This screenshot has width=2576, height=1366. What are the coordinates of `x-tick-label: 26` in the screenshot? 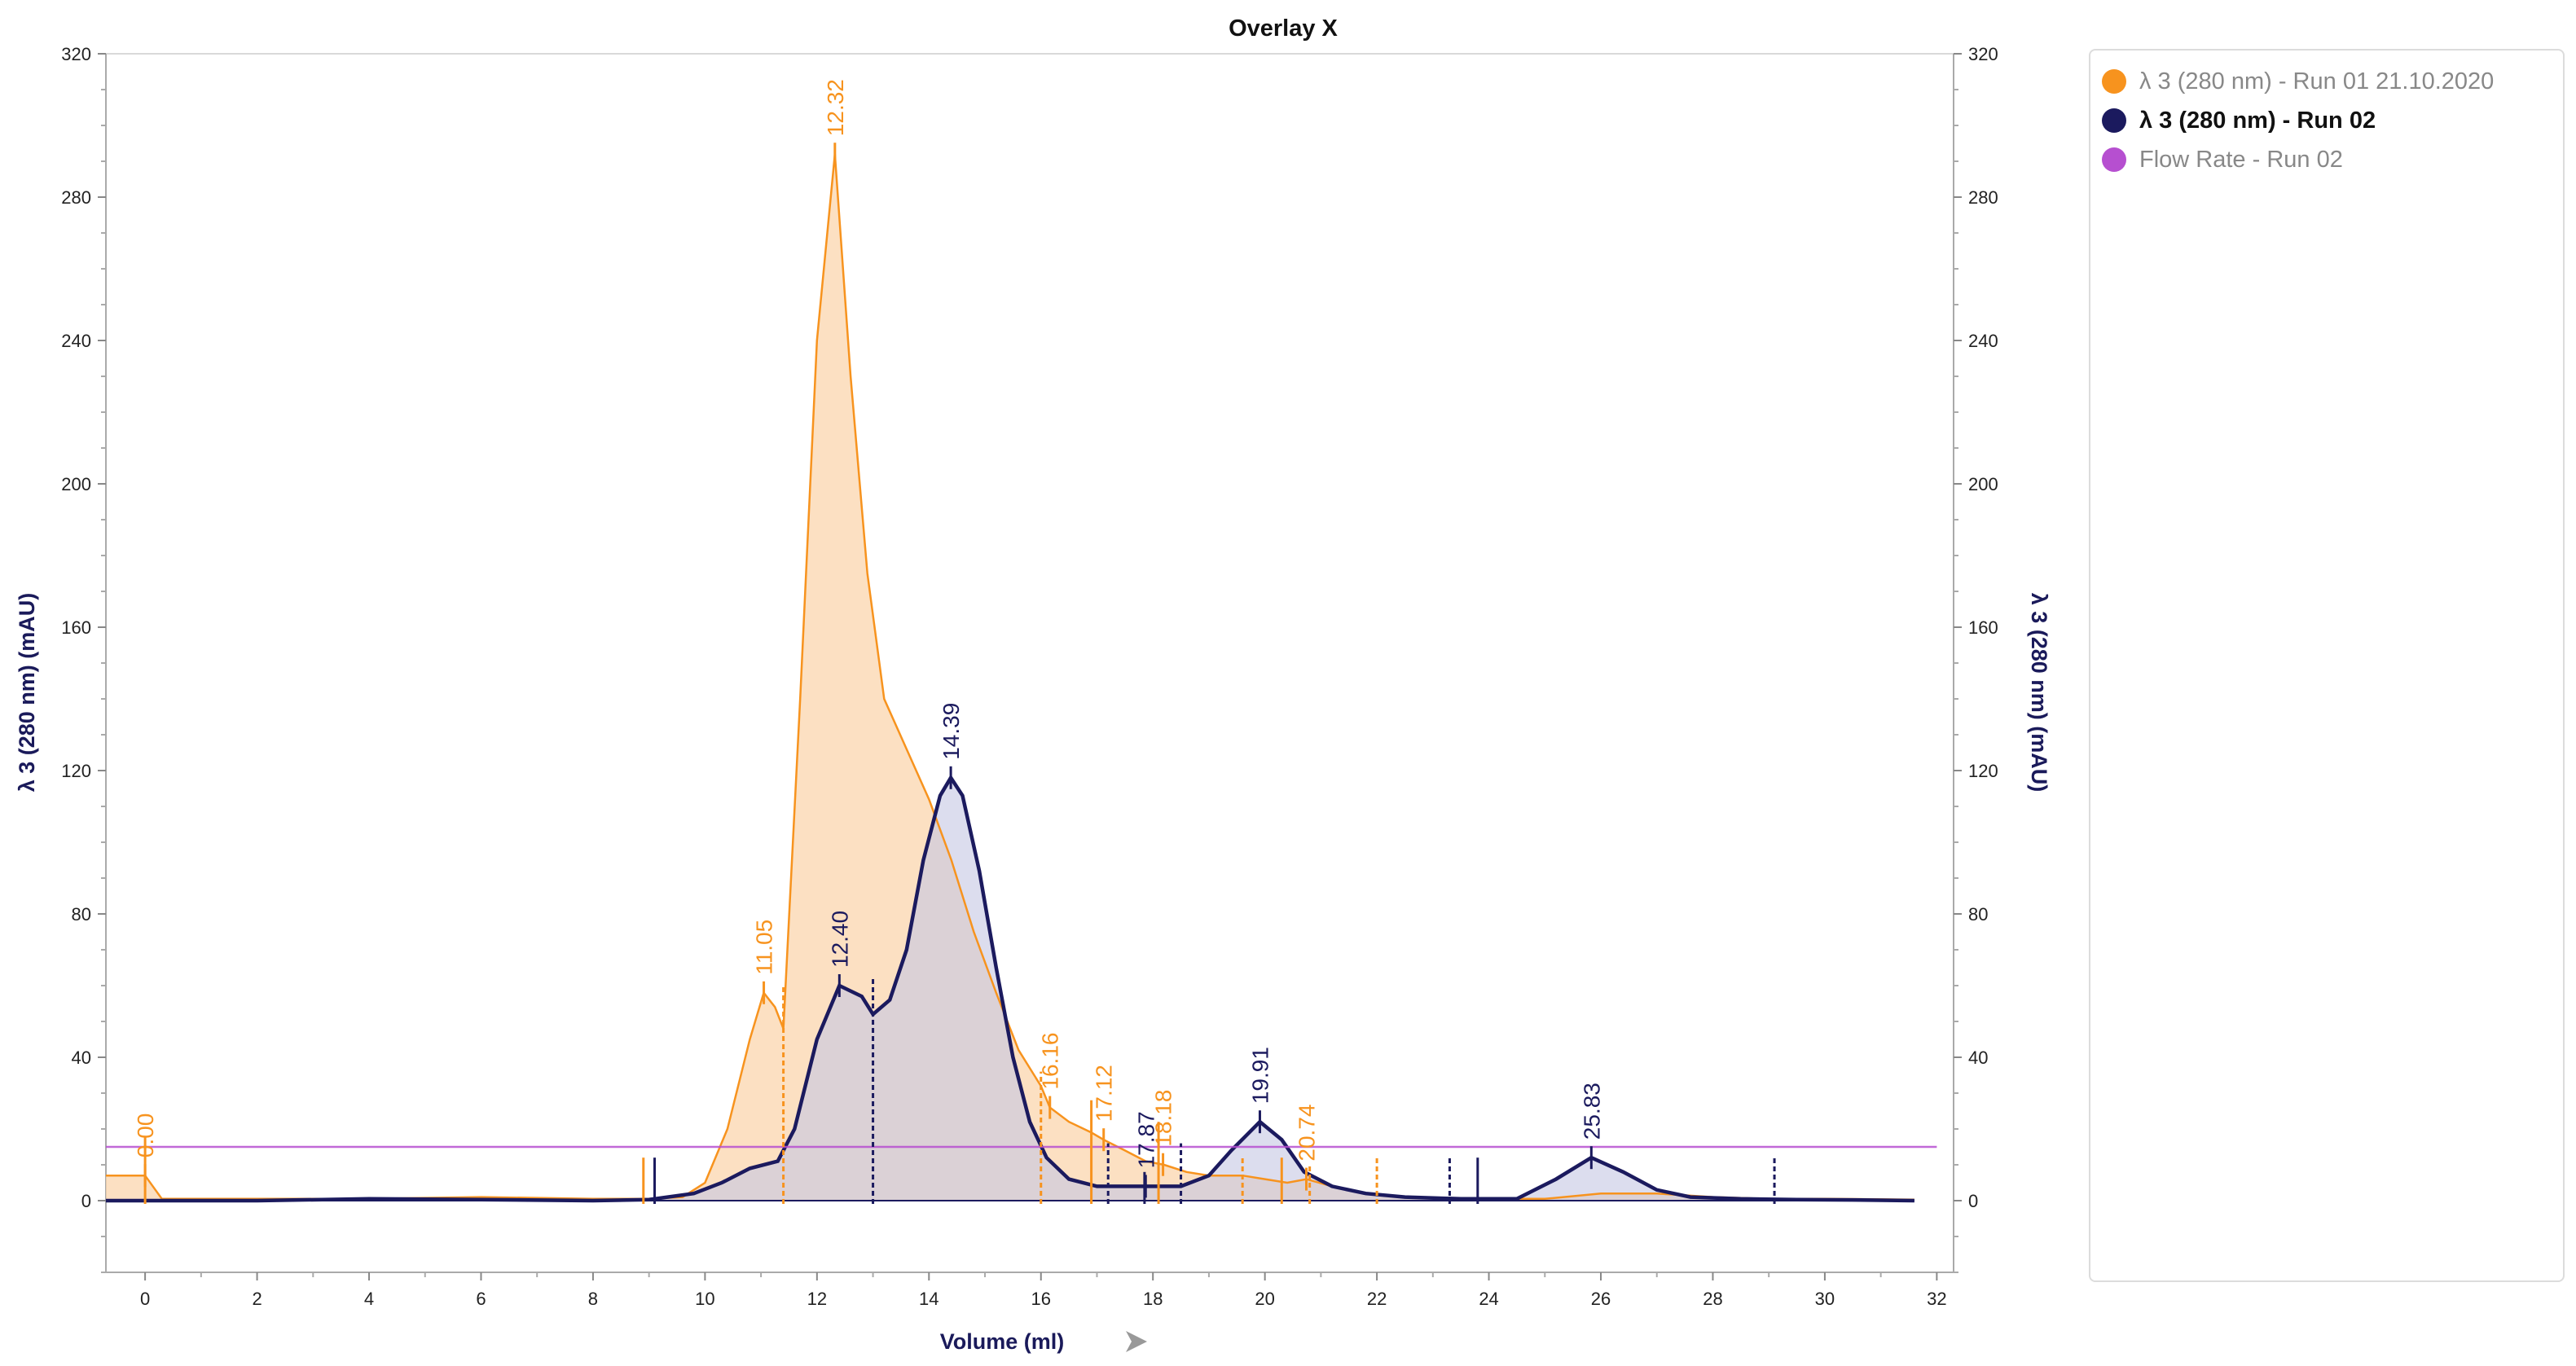 It's located at (1601, 1299).